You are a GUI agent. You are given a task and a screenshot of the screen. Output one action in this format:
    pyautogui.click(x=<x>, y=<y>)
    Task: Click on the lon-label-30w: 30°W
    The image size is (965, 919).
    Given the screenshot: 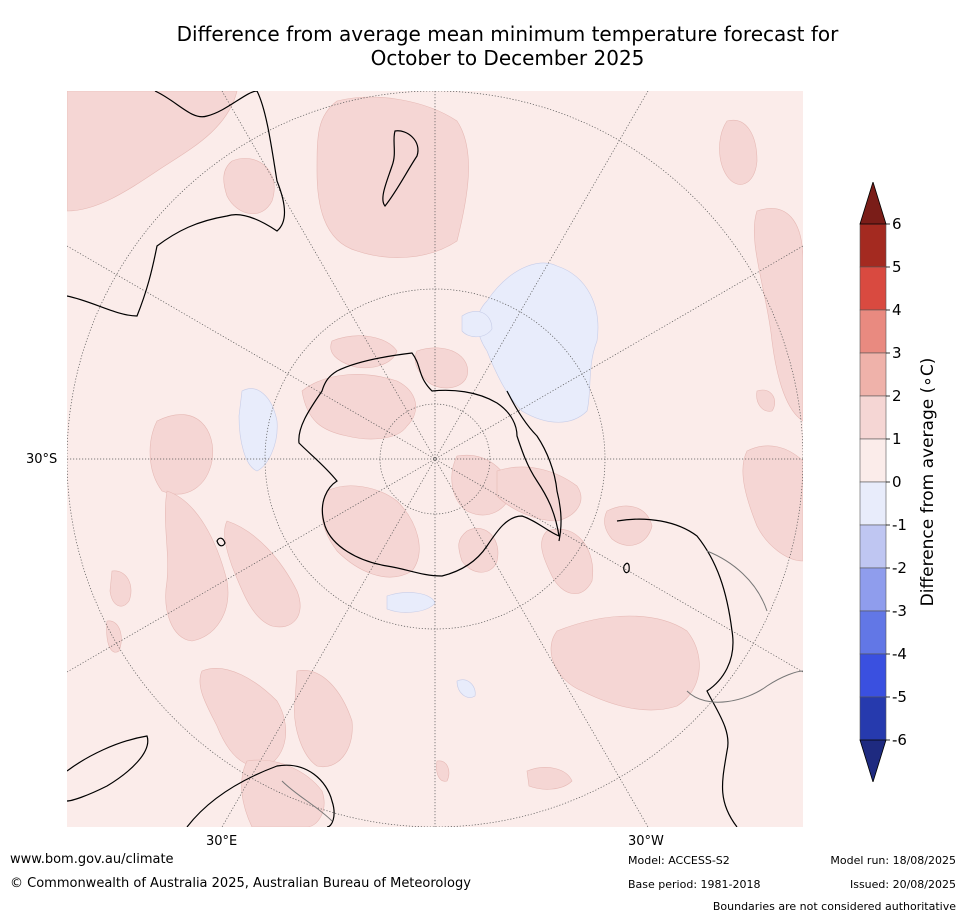 What is the action you would take?
    pyautogui.click(x=646, y=841)
    